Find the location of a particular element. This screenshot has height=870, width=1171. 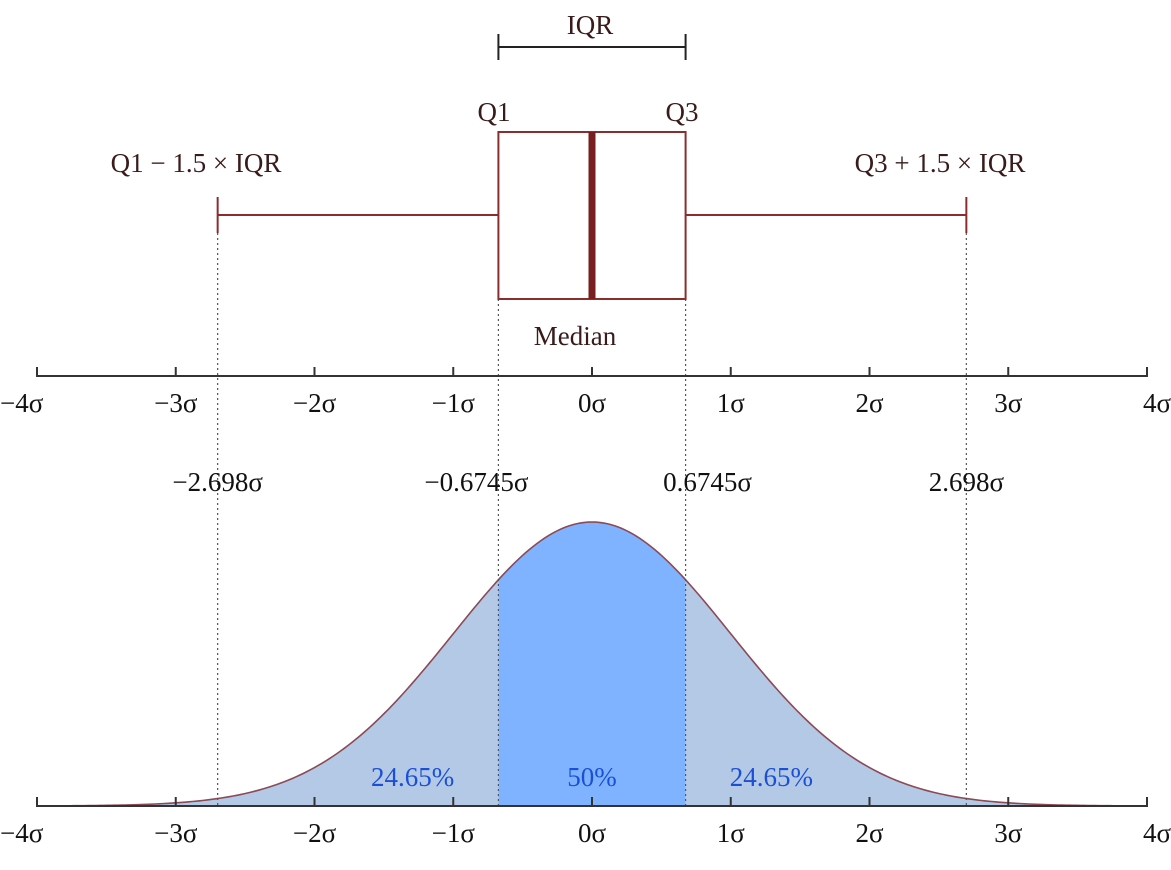

bottom-axis-tick-label: 2σ is located at coordinates (869, 833).